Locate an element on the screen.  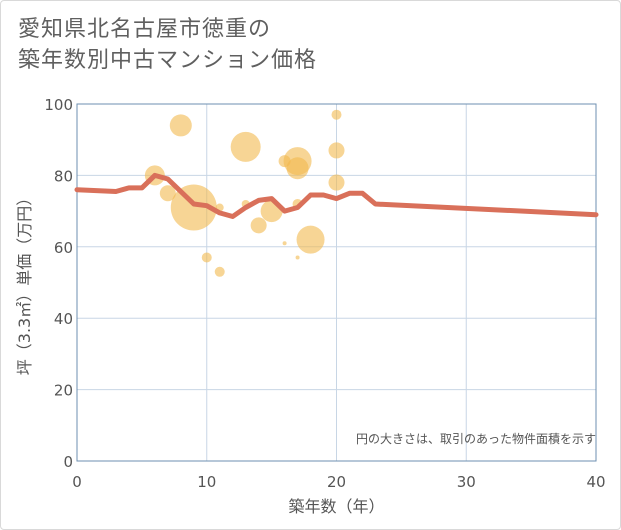
x-tick-label: 0 is located at coordinates (77, 482).